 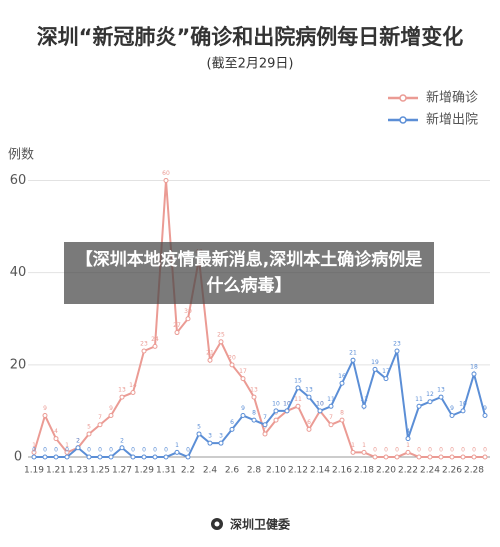 I want to click on x-tick-label: 1.21, so click(x=56, y=471).